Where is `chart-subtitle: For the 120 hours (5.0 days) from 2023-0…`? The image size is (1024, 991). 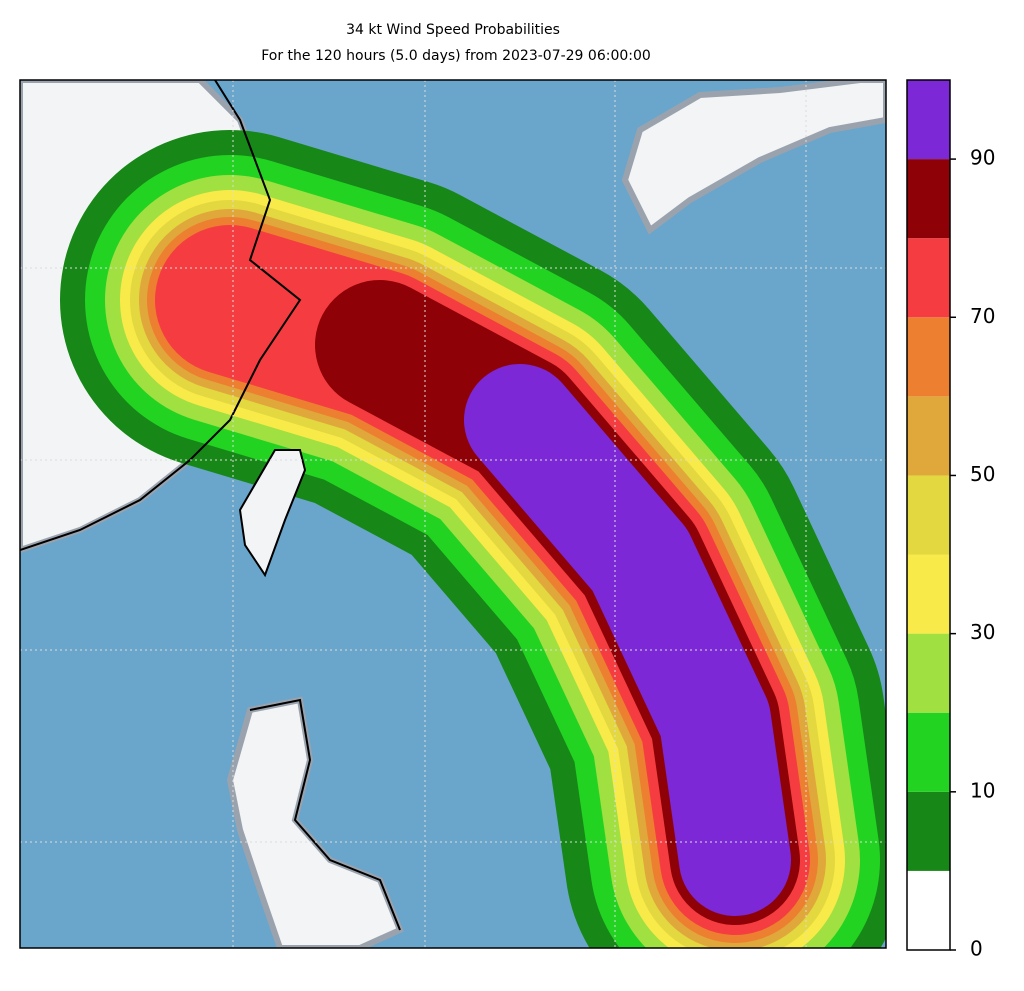
chart-subtitle: For the 120 hours (5.0 days) from 2023-0… is located at coordinates (456, 56).